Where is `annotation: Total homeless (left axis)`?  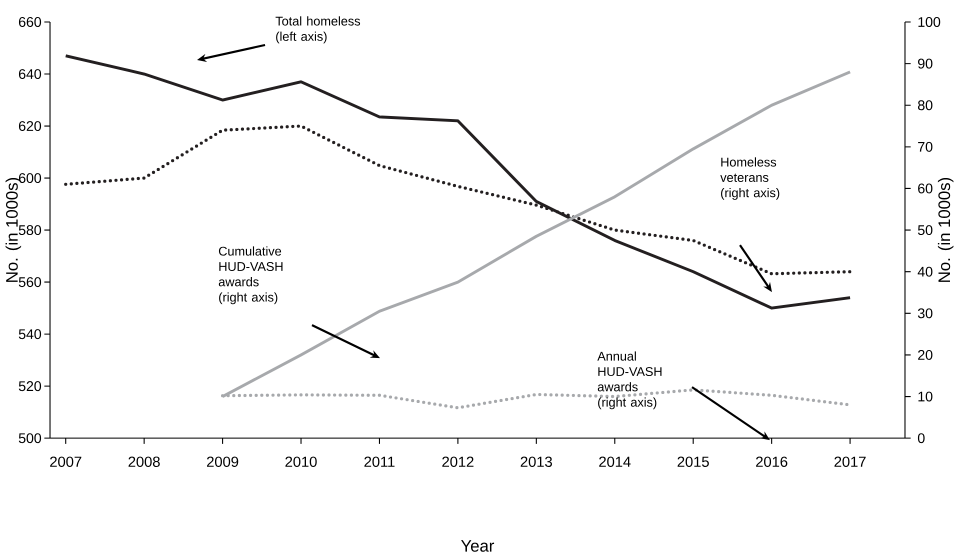 annotation: Total homeless (left axis) is located at coordinates (318, 30).